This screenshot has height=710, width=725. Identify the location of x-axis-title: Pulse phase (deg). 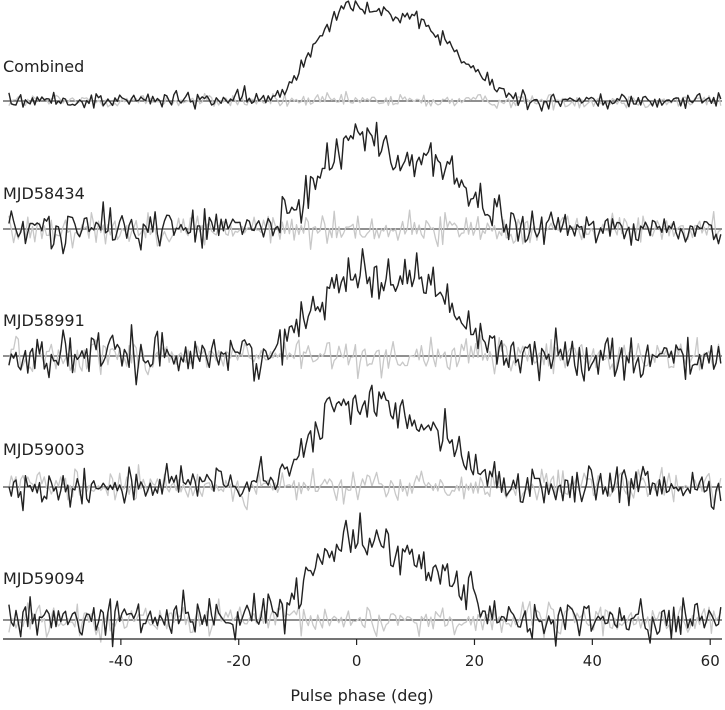
(361, 695).